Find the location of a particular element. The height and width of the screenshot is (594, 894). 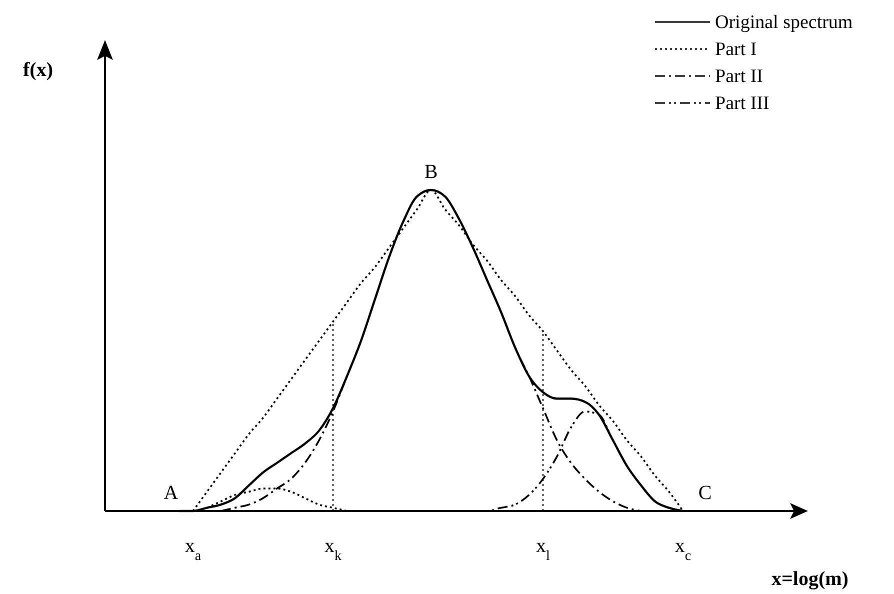

annotation: C is located at coordinates (705, 493).